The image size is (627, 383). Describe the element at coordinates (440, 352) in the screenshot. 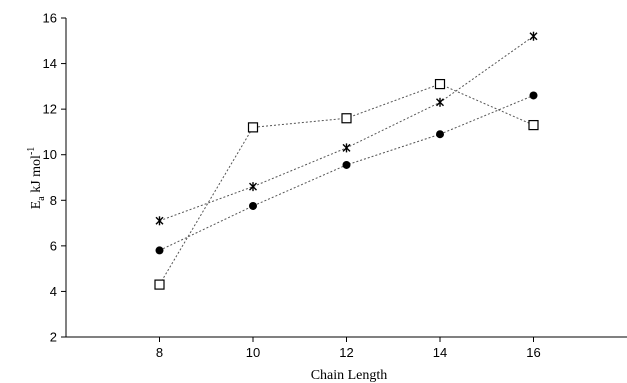

I see `x-tick-label: 14` at that location.